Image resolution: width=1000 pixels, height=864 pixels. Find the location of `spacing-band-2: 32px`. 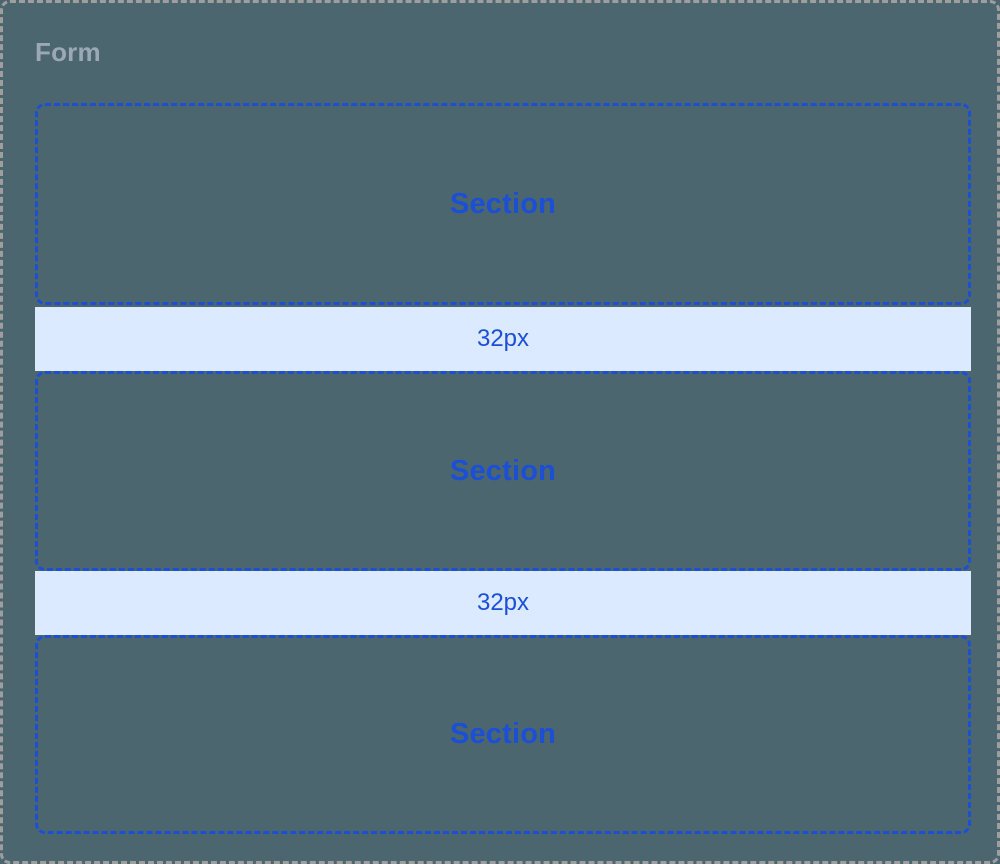

spacing-band-2: 32px is located at coordinates (503, 603).